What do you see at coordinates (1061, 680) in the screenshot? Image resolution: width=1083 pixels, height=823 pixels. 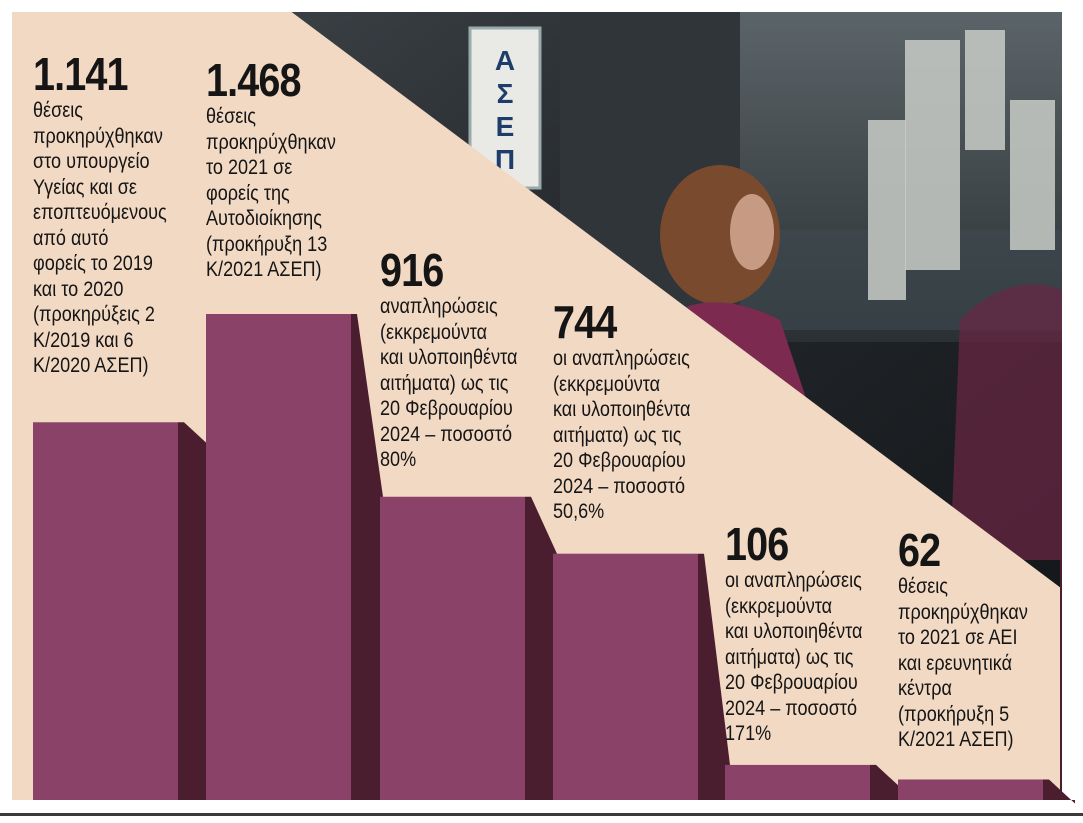 I see `bar-edge` at bounding box center [1061, 680].